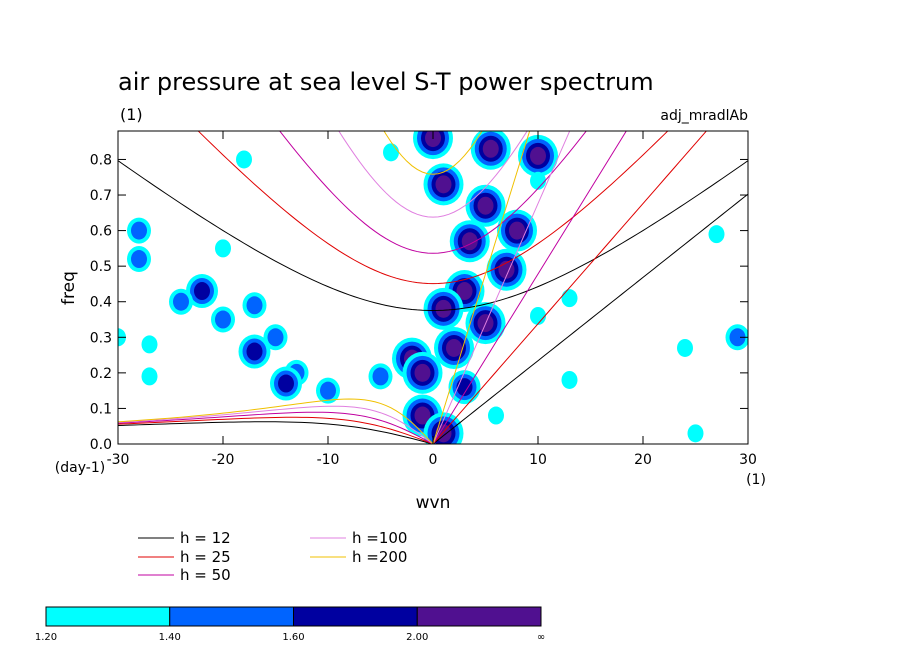  What do you see at coordinates (101, 160) in the screenshot?
I see `y-tick-label: 0.8` at bounding box center [101, 160].